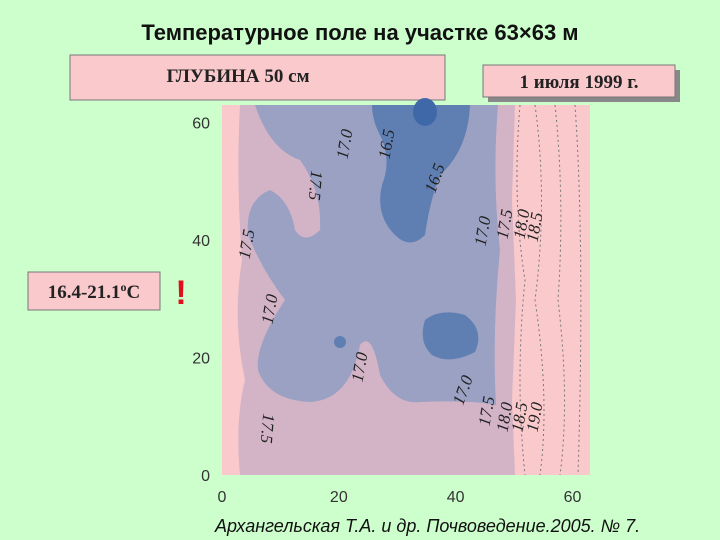 This screenshot has height=540, width=720. Describe the element at coordinates (201, 124) in the screenshot. I see `y-tick-label: 60` at that location.